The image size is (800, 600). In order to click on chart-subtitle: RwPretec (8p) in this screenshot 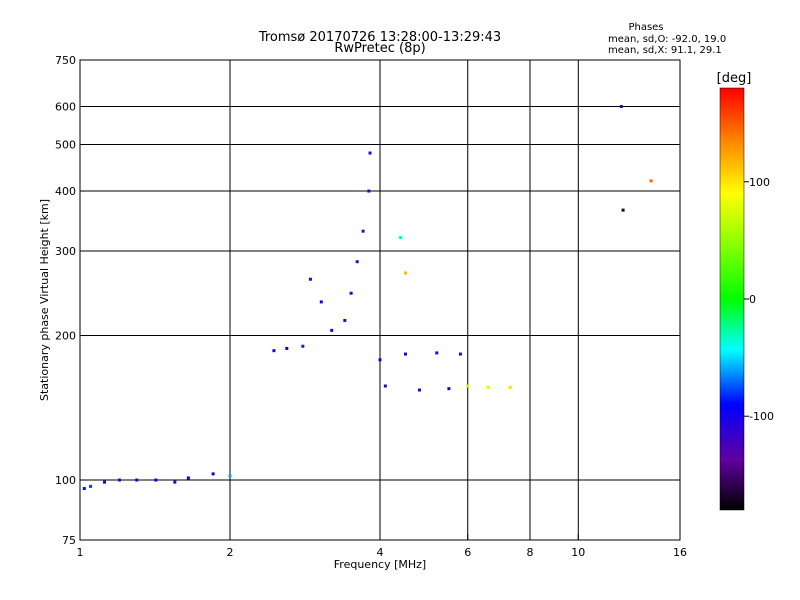, I will do `click(379, 48)`.